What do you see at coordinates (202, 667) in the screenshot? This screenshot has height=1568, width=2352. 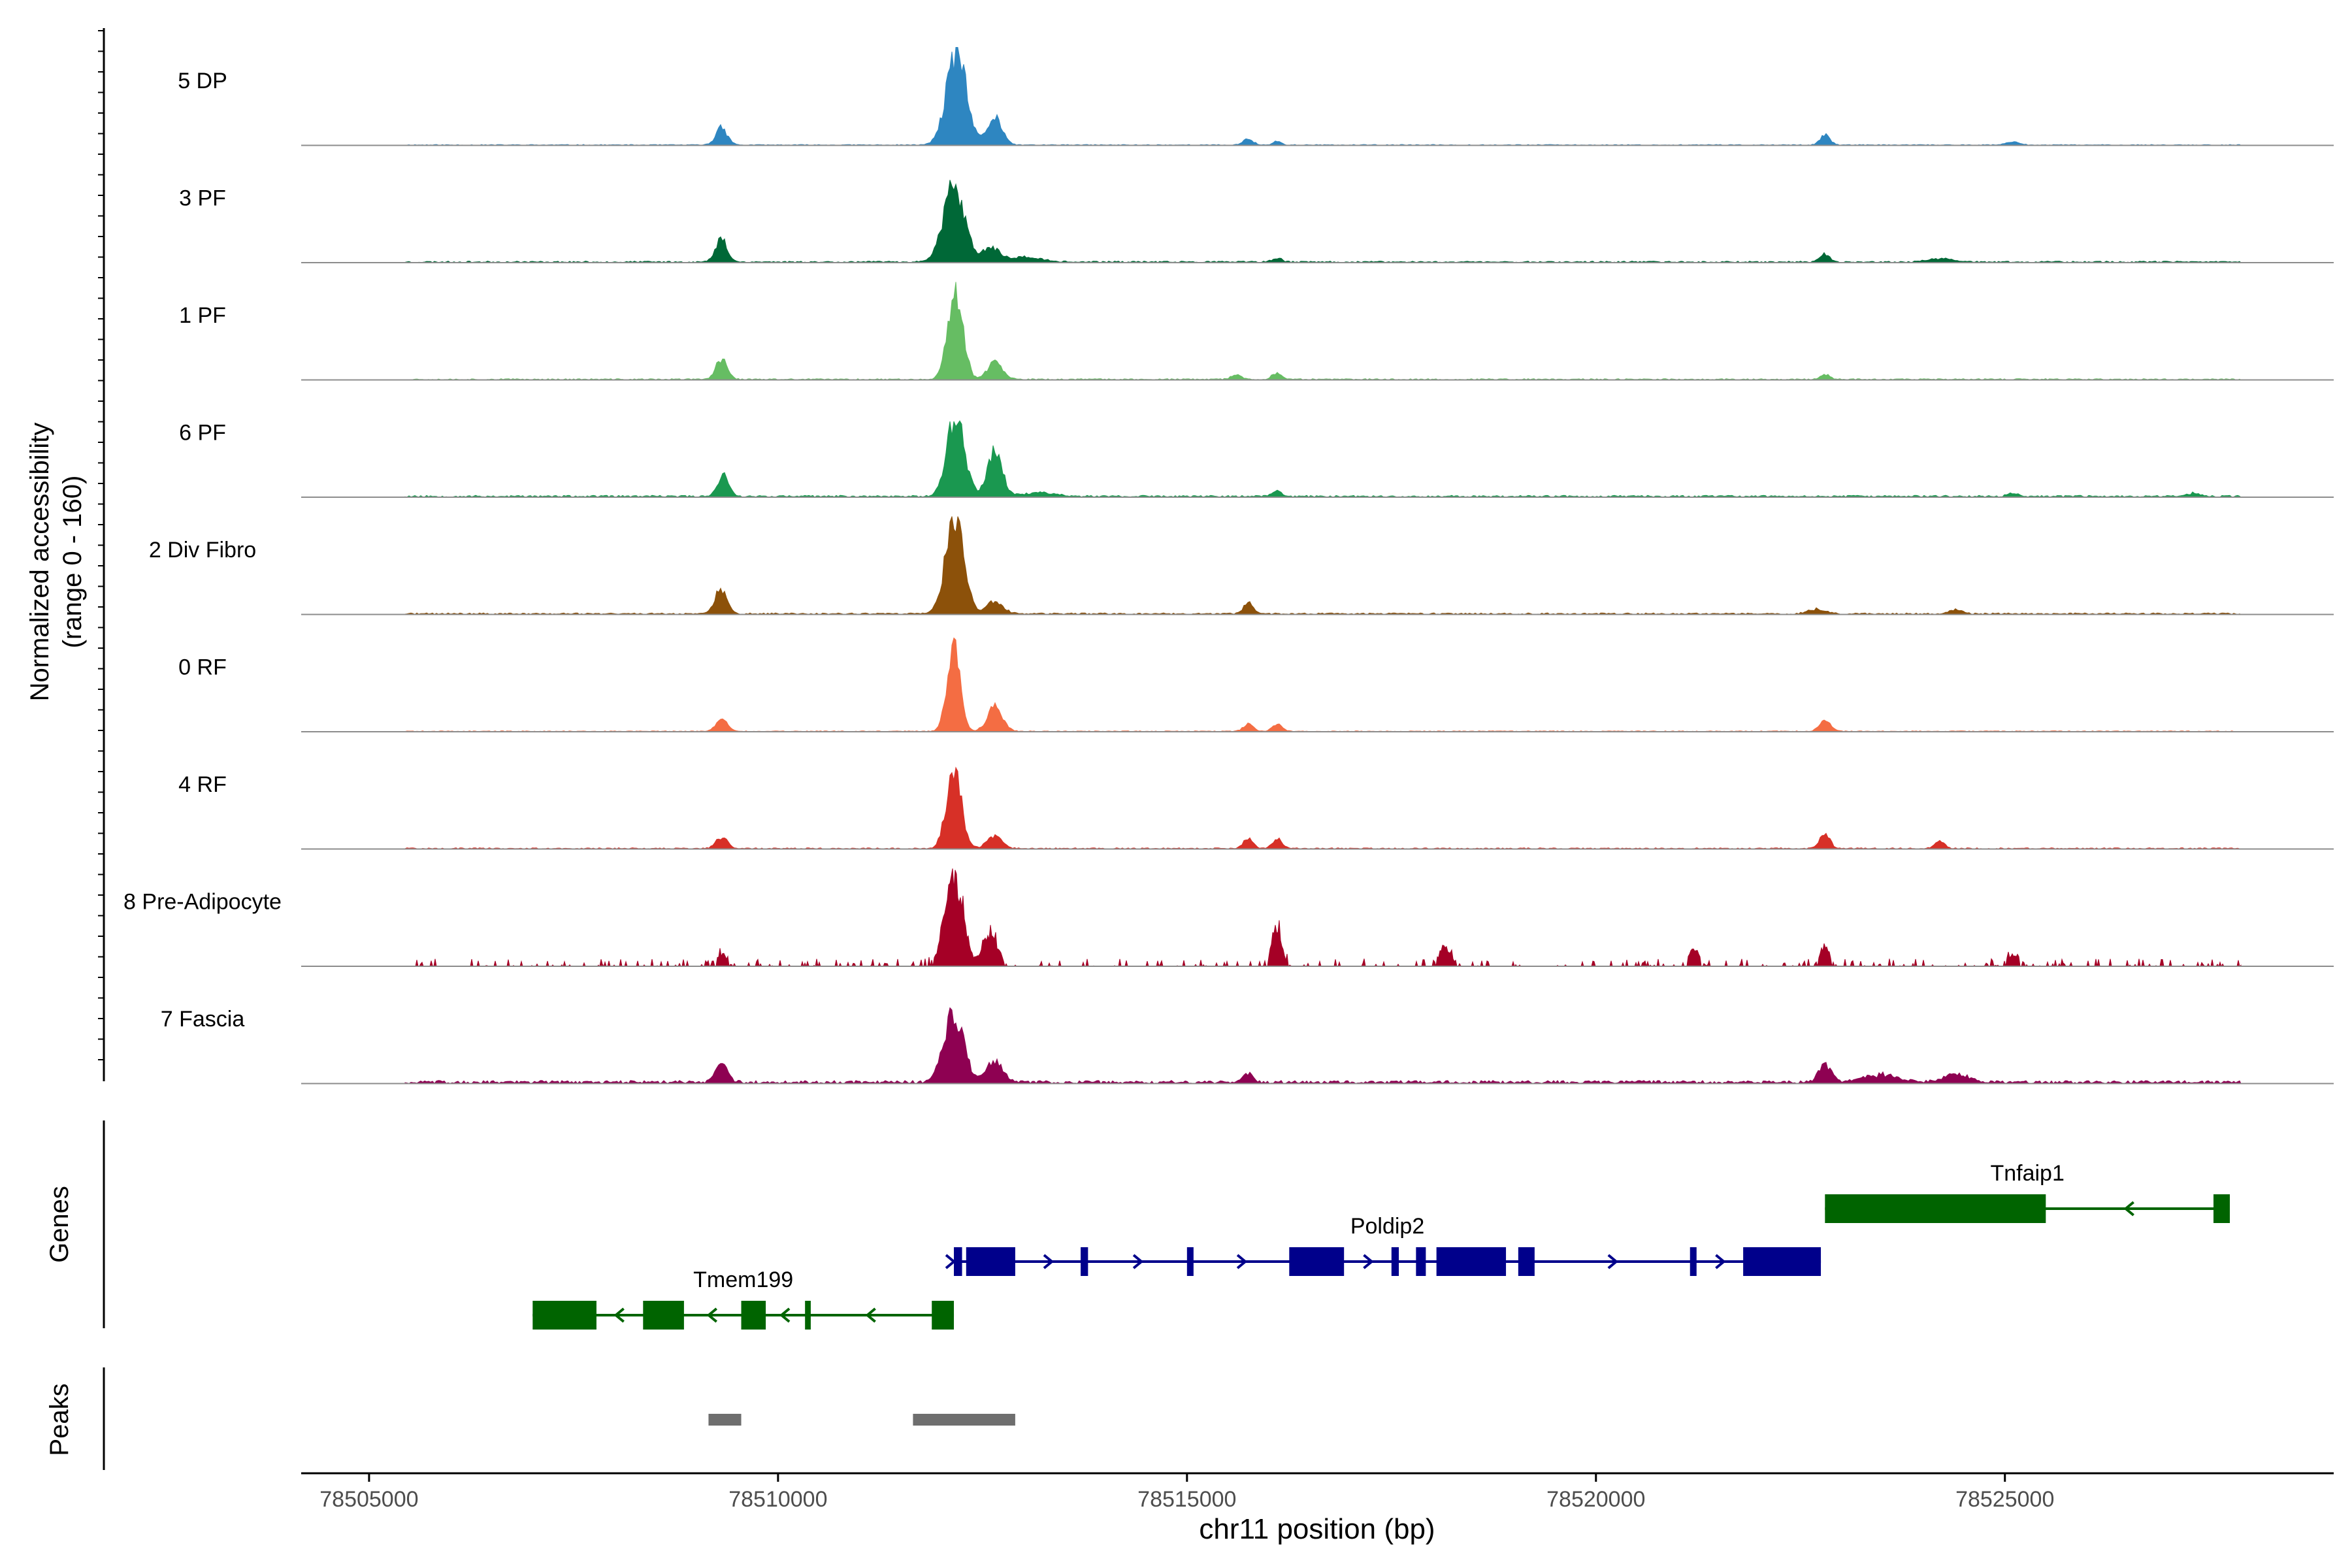 I see `track-label: 0 RF` at bounding box center [202, 667].